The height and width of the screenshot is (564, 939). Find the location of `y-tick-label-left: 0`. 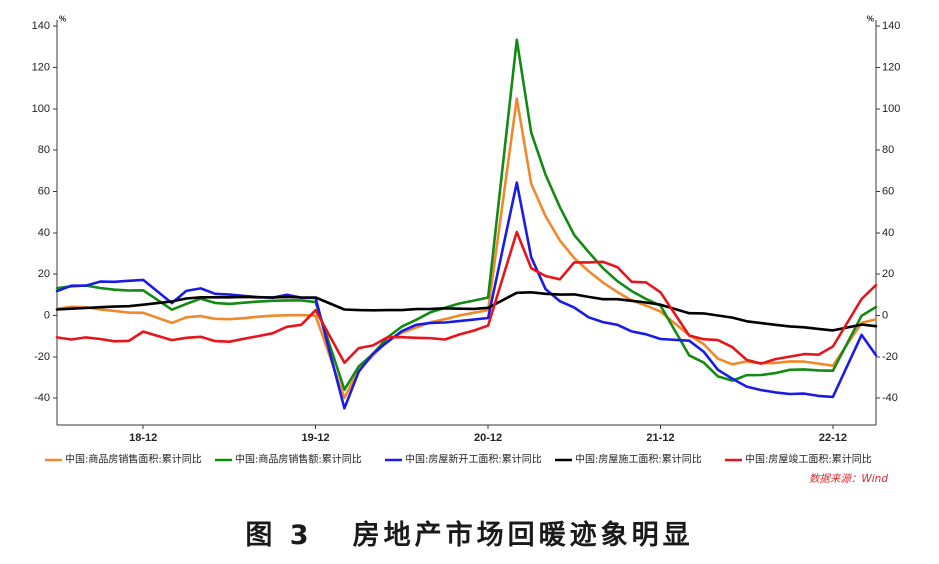

y-tick-label-left: 0 is located at coordinates (47, 316).